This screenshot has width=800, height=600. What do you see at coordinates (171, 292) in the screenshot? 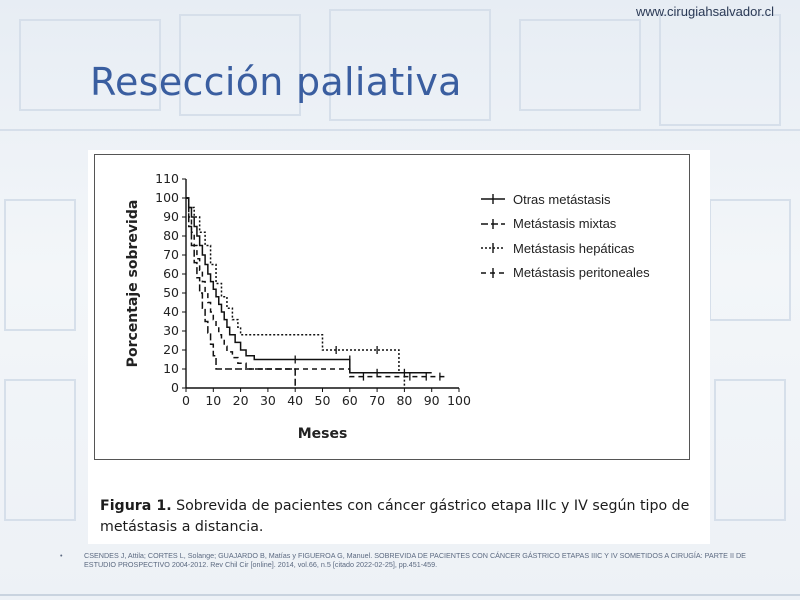
I see `y-tick-label: 50` at bounding box center [171, 292].